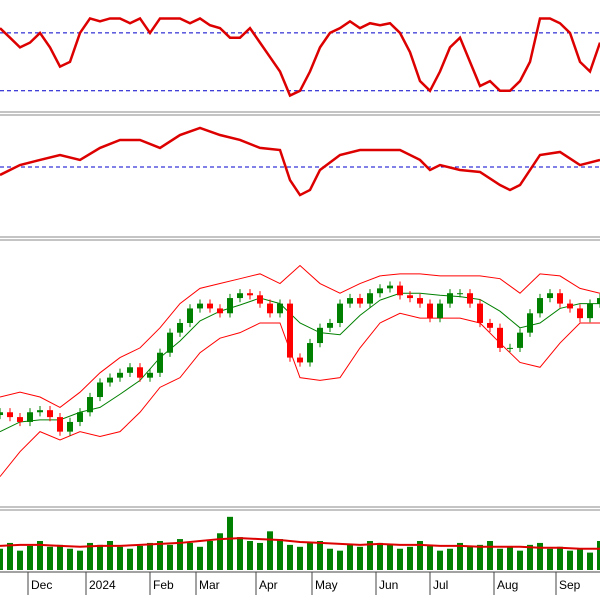 This screenshot has height=600, width=600. What do you see at coordinates (102, 585) in the screenshot?
I see `x-tick-label: 2024` at bounding box center [102, 585].